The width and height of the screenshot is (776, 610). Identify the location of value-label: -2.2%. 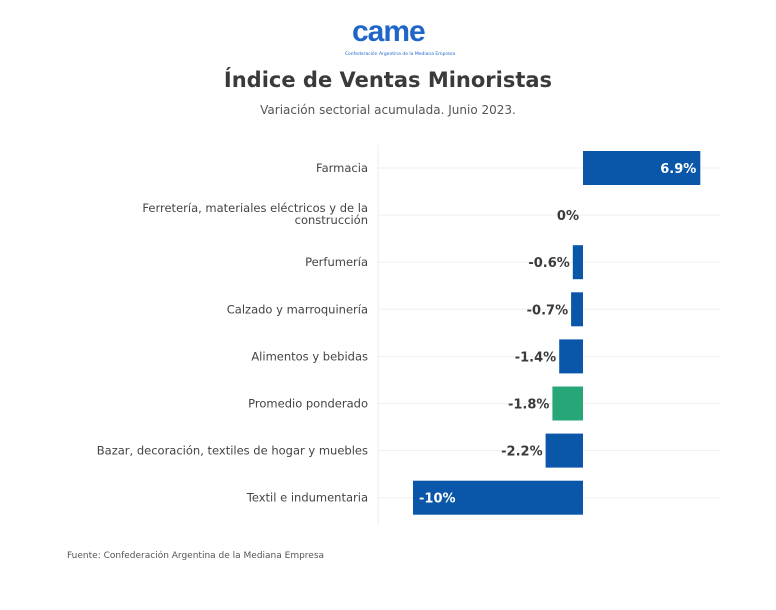
(521, 452).